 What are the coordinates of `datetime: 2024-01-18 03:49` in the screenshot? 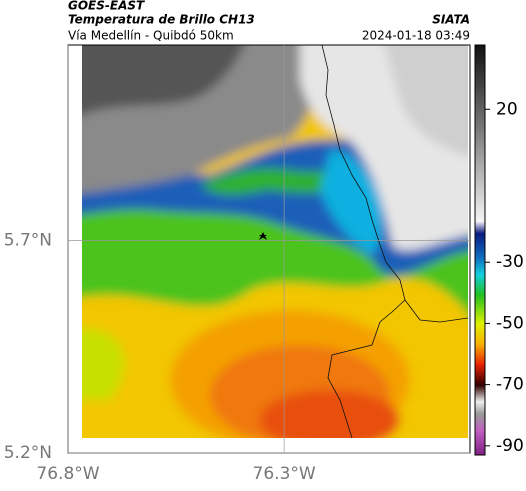 It's located at (416, 36).